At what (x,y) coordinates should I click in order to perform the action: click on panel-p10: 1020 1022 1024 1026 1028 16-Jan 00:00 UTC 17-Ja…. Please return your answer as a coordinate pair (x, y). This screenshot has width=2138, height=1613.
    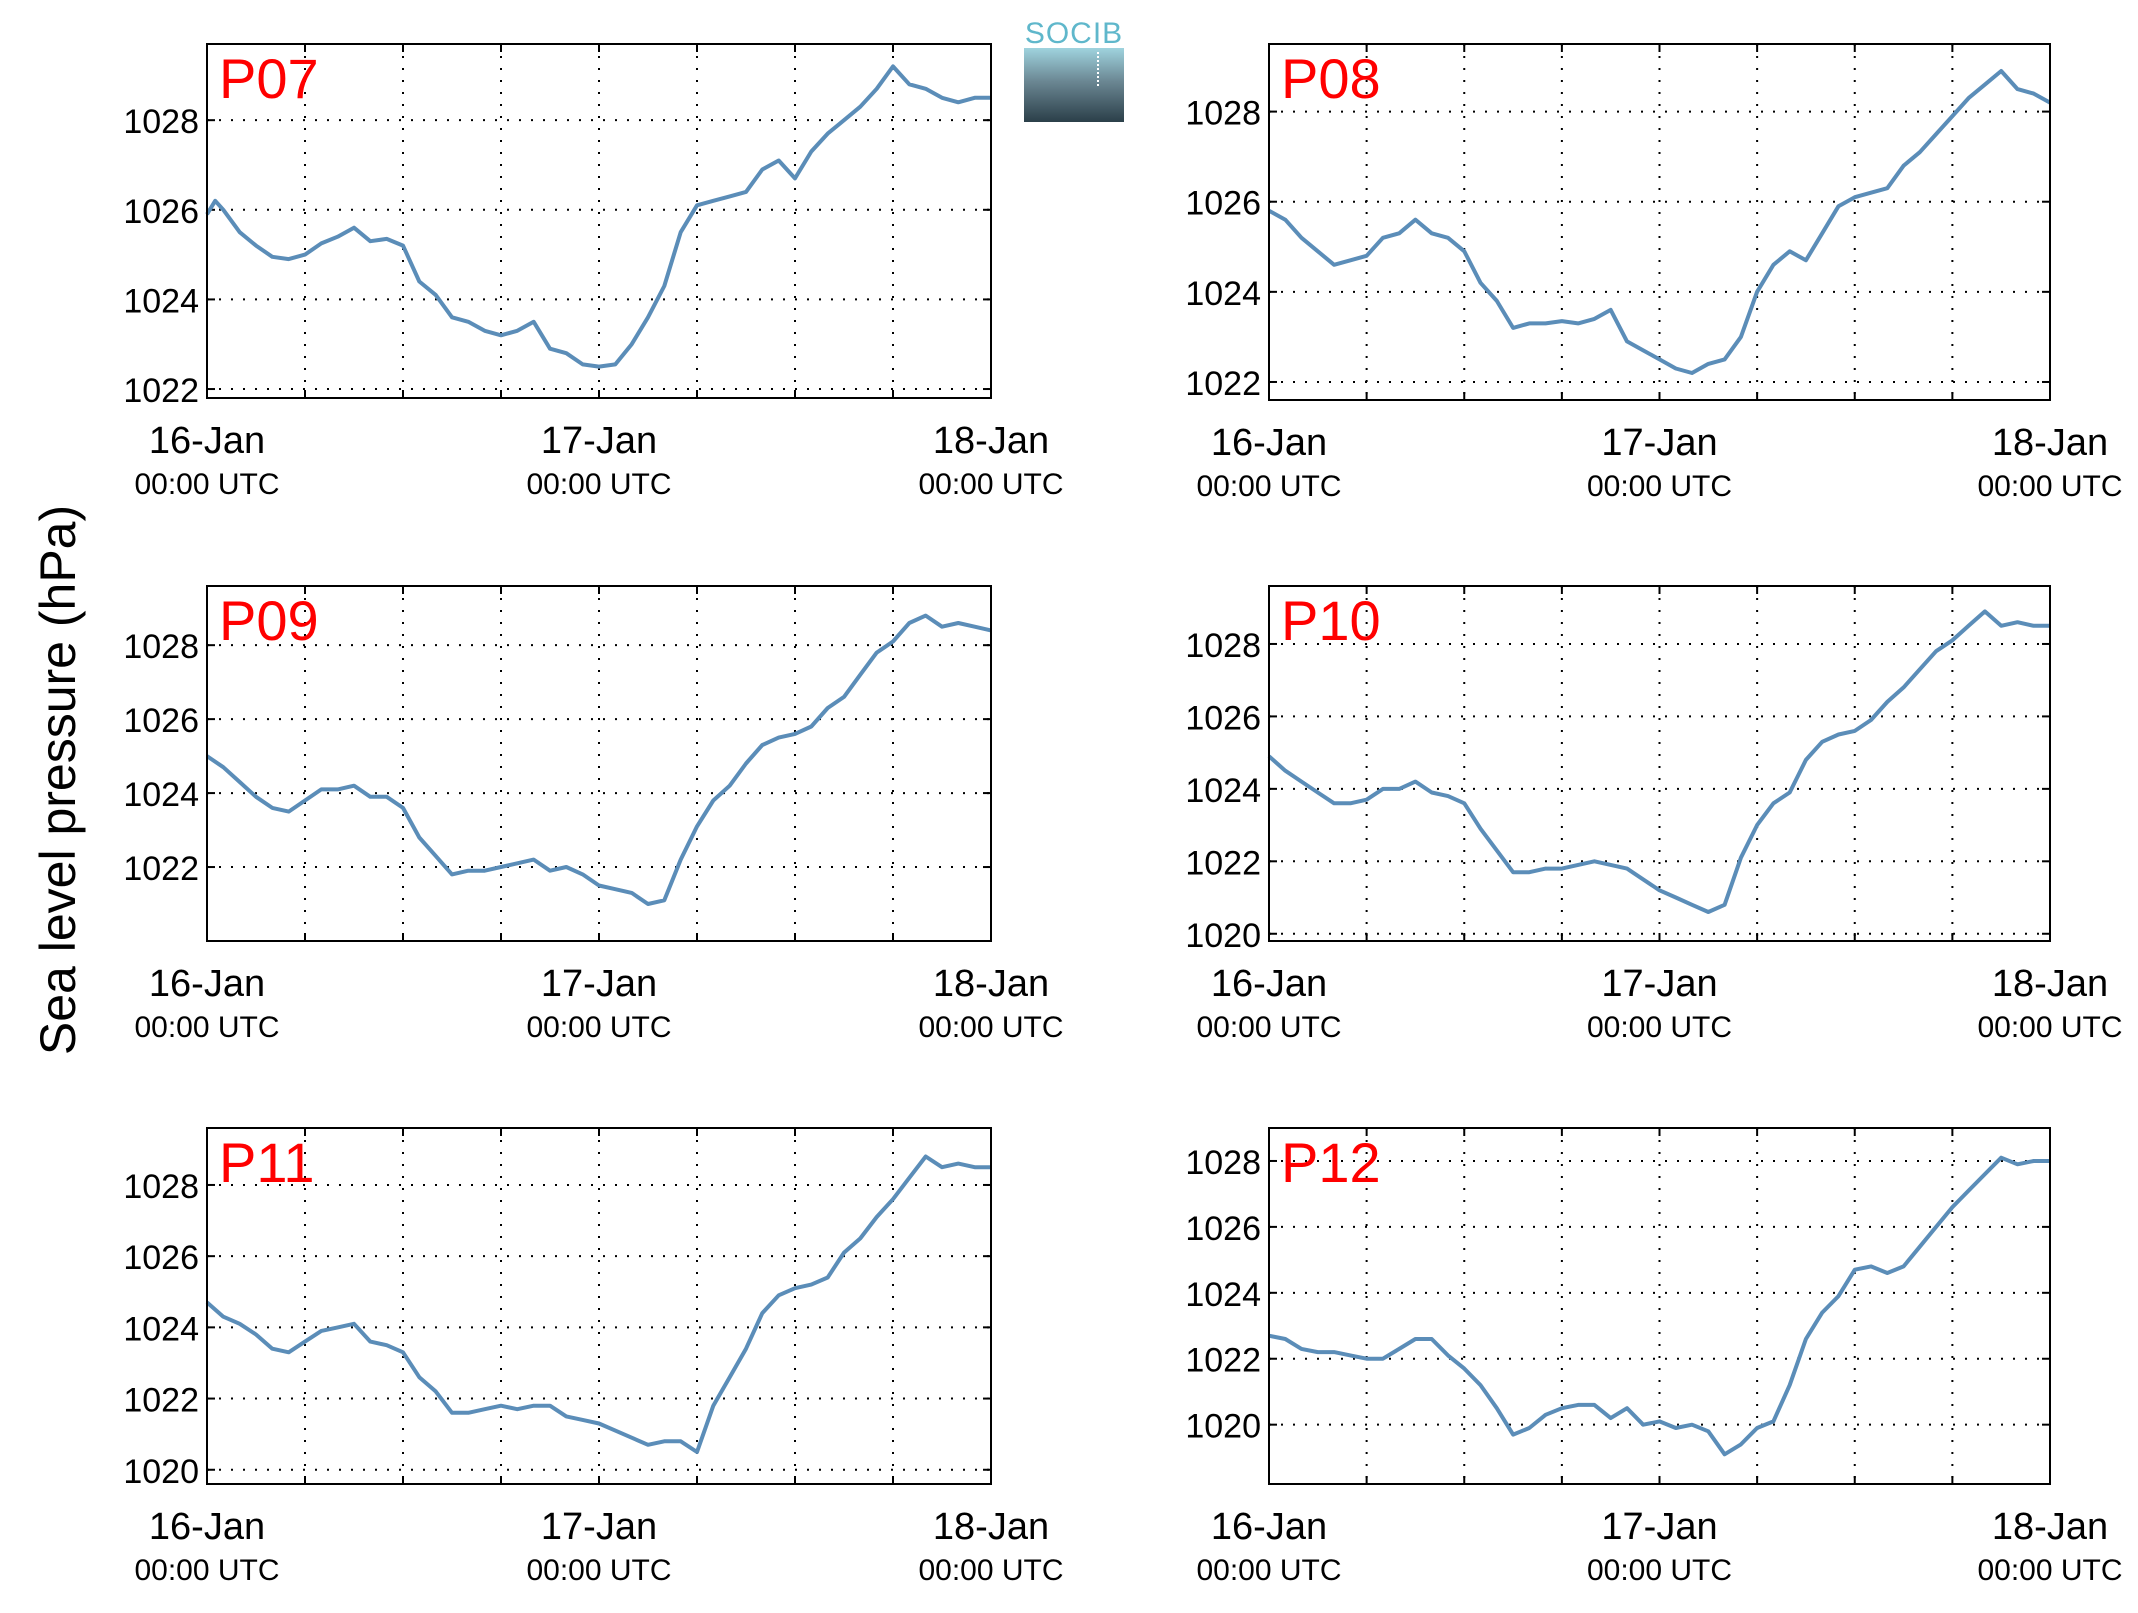
    Looking at the image, I should click on (1654, 814).